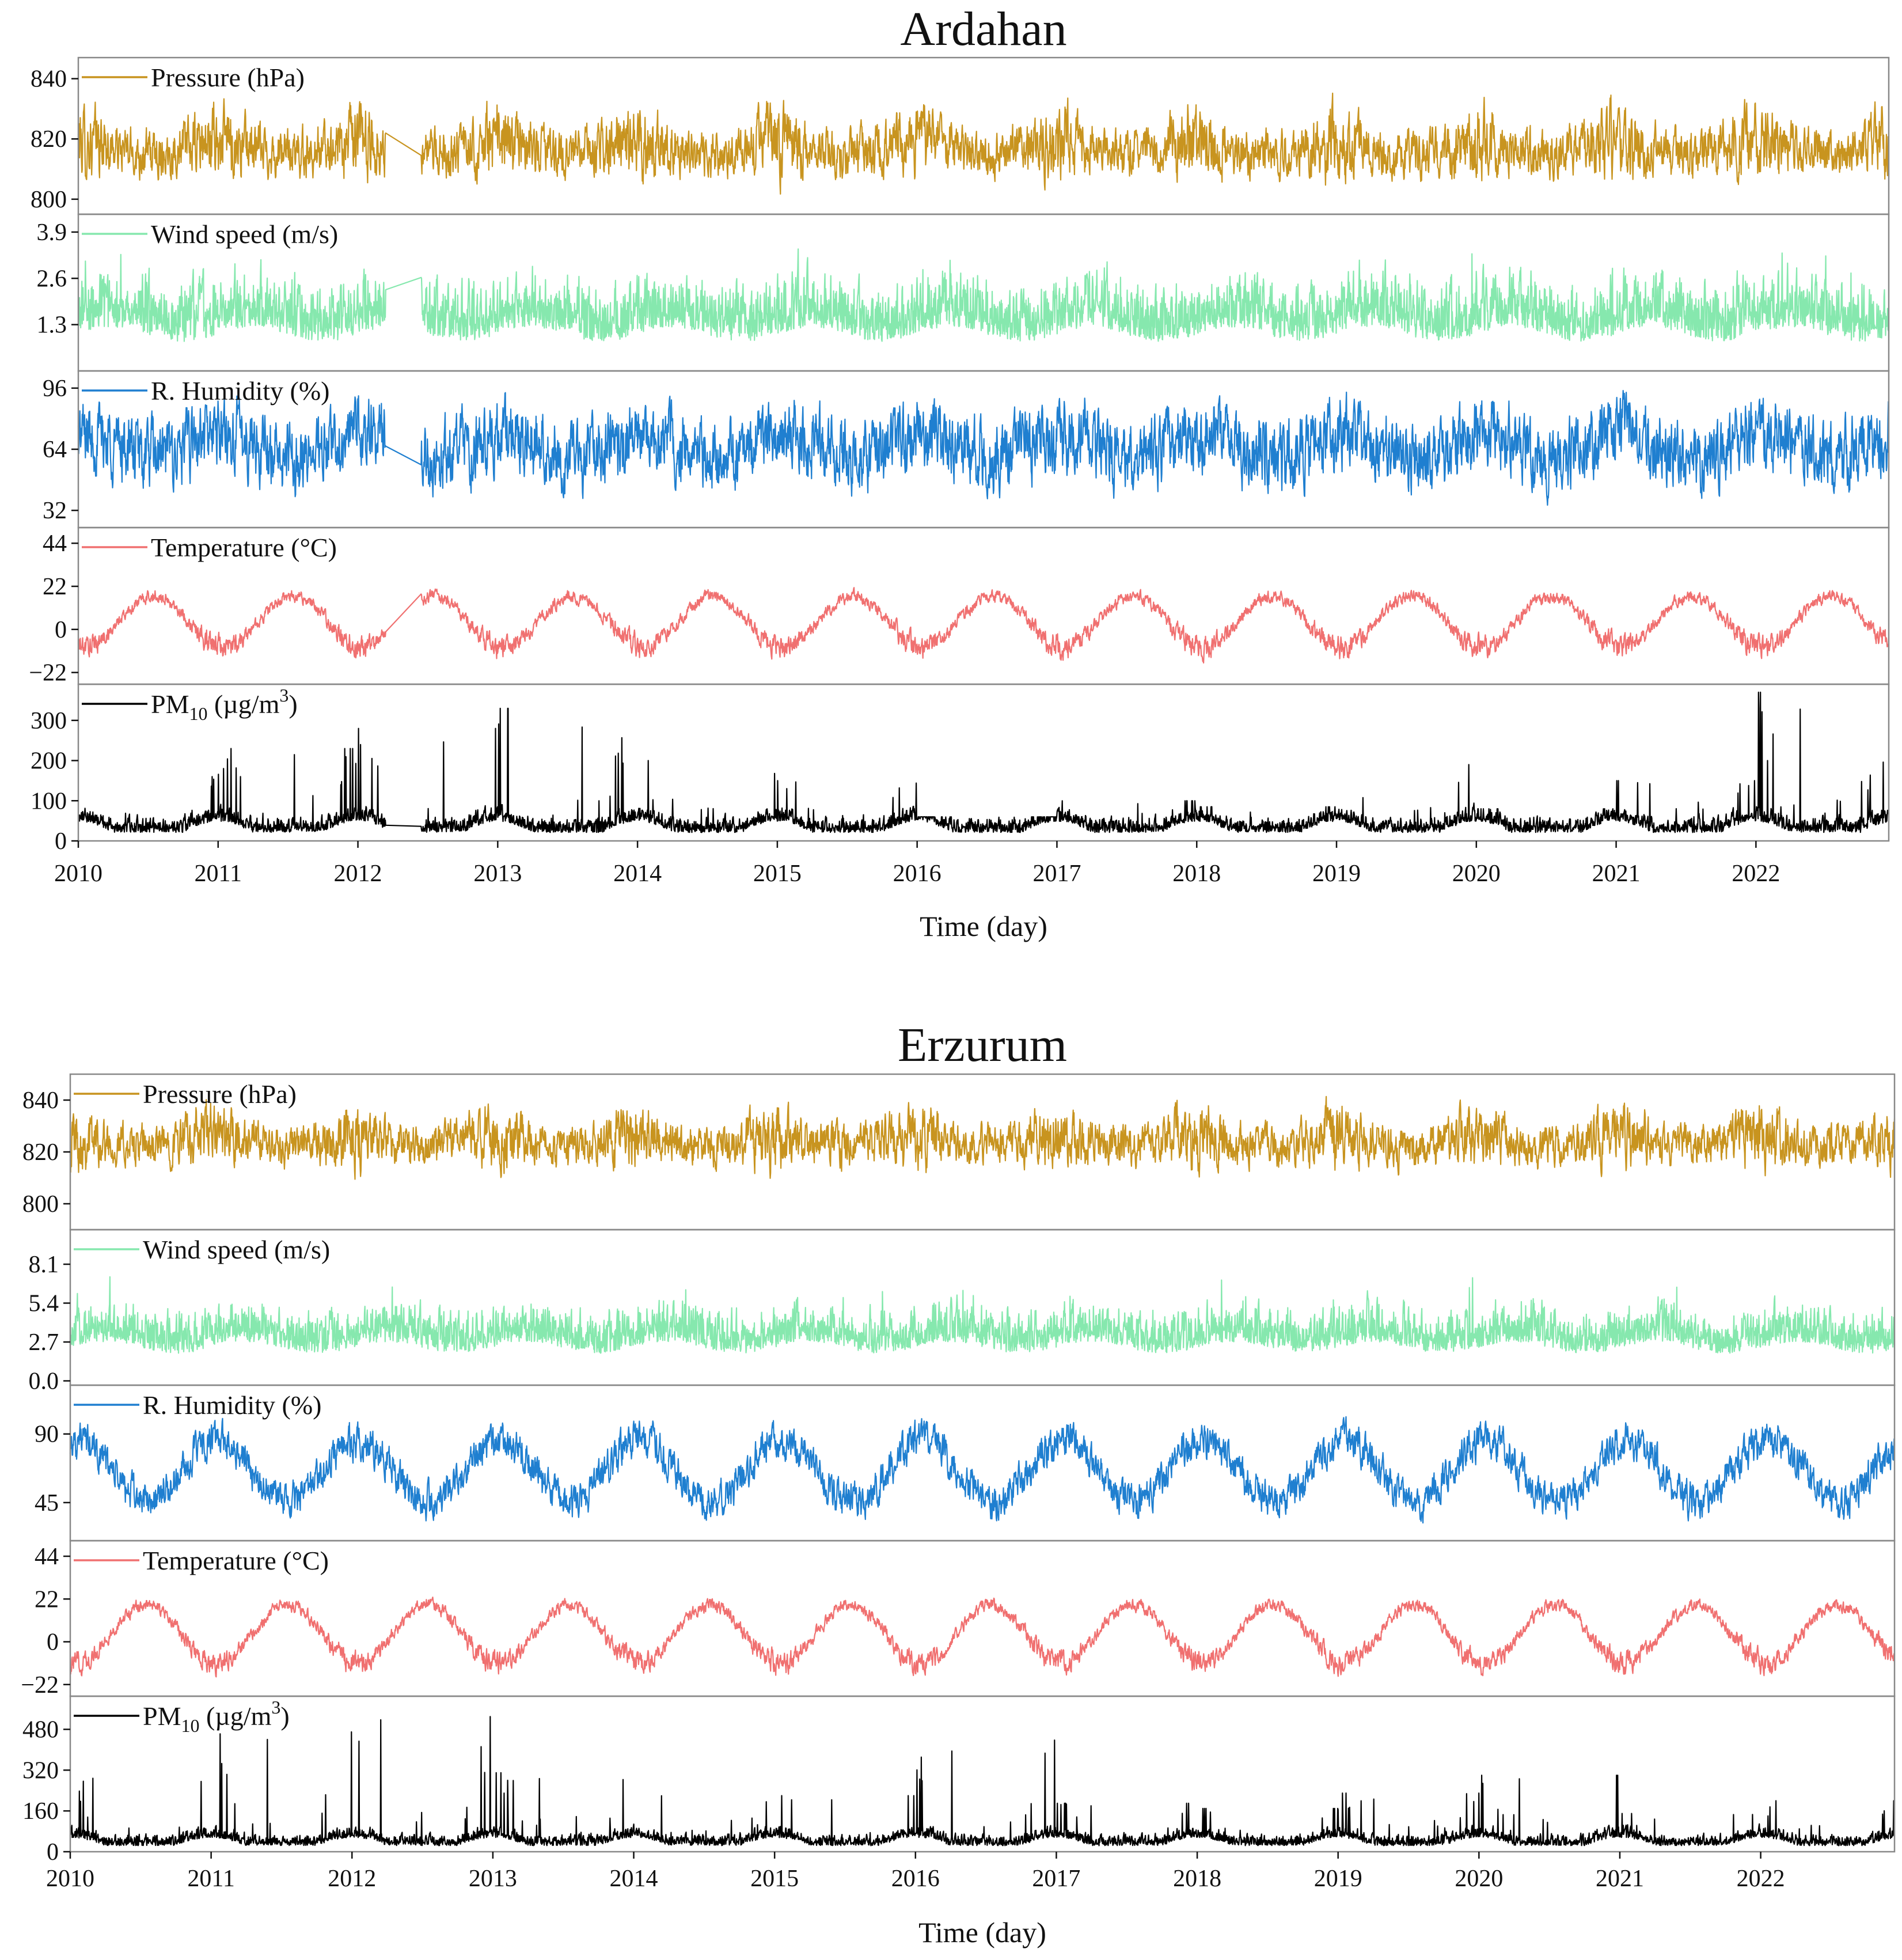 The image size is (1902, 1960). What do you see at coordinates (44, 1342) in the screenshot?
I see `y-tick-label: 2.7` at bounding box center [44, 1342].